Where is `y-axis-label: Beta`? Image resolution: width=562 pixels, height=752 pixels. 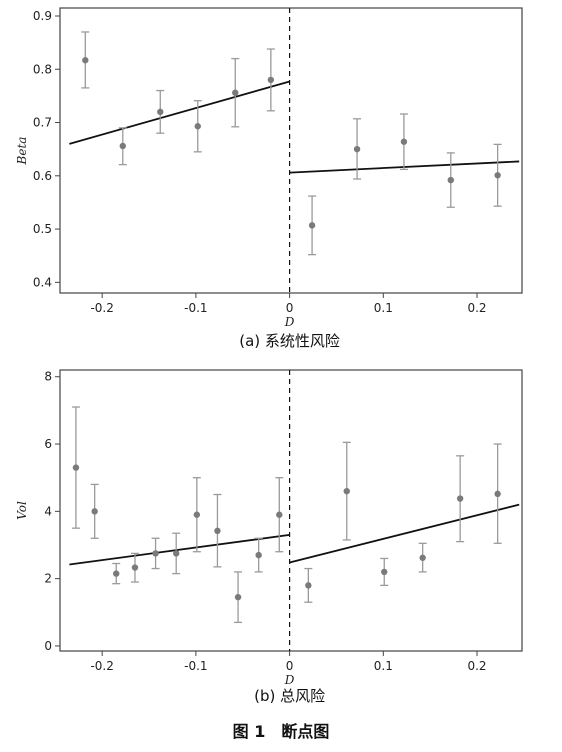
y-axis-label: Beta is located at coordinates (22, 151).